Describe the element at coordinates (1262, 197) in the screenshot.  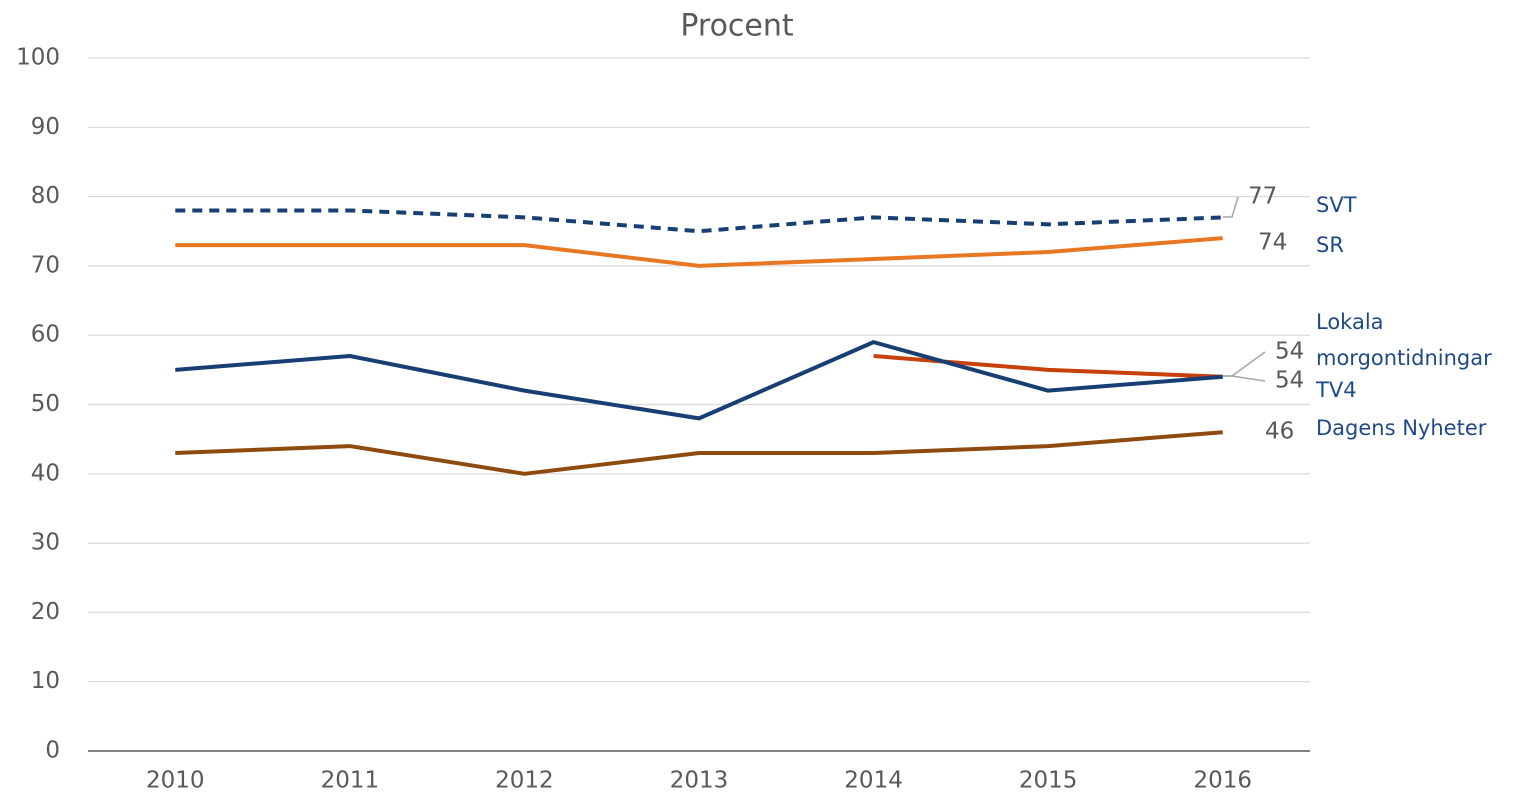
I see `data-label: 77` at that location.